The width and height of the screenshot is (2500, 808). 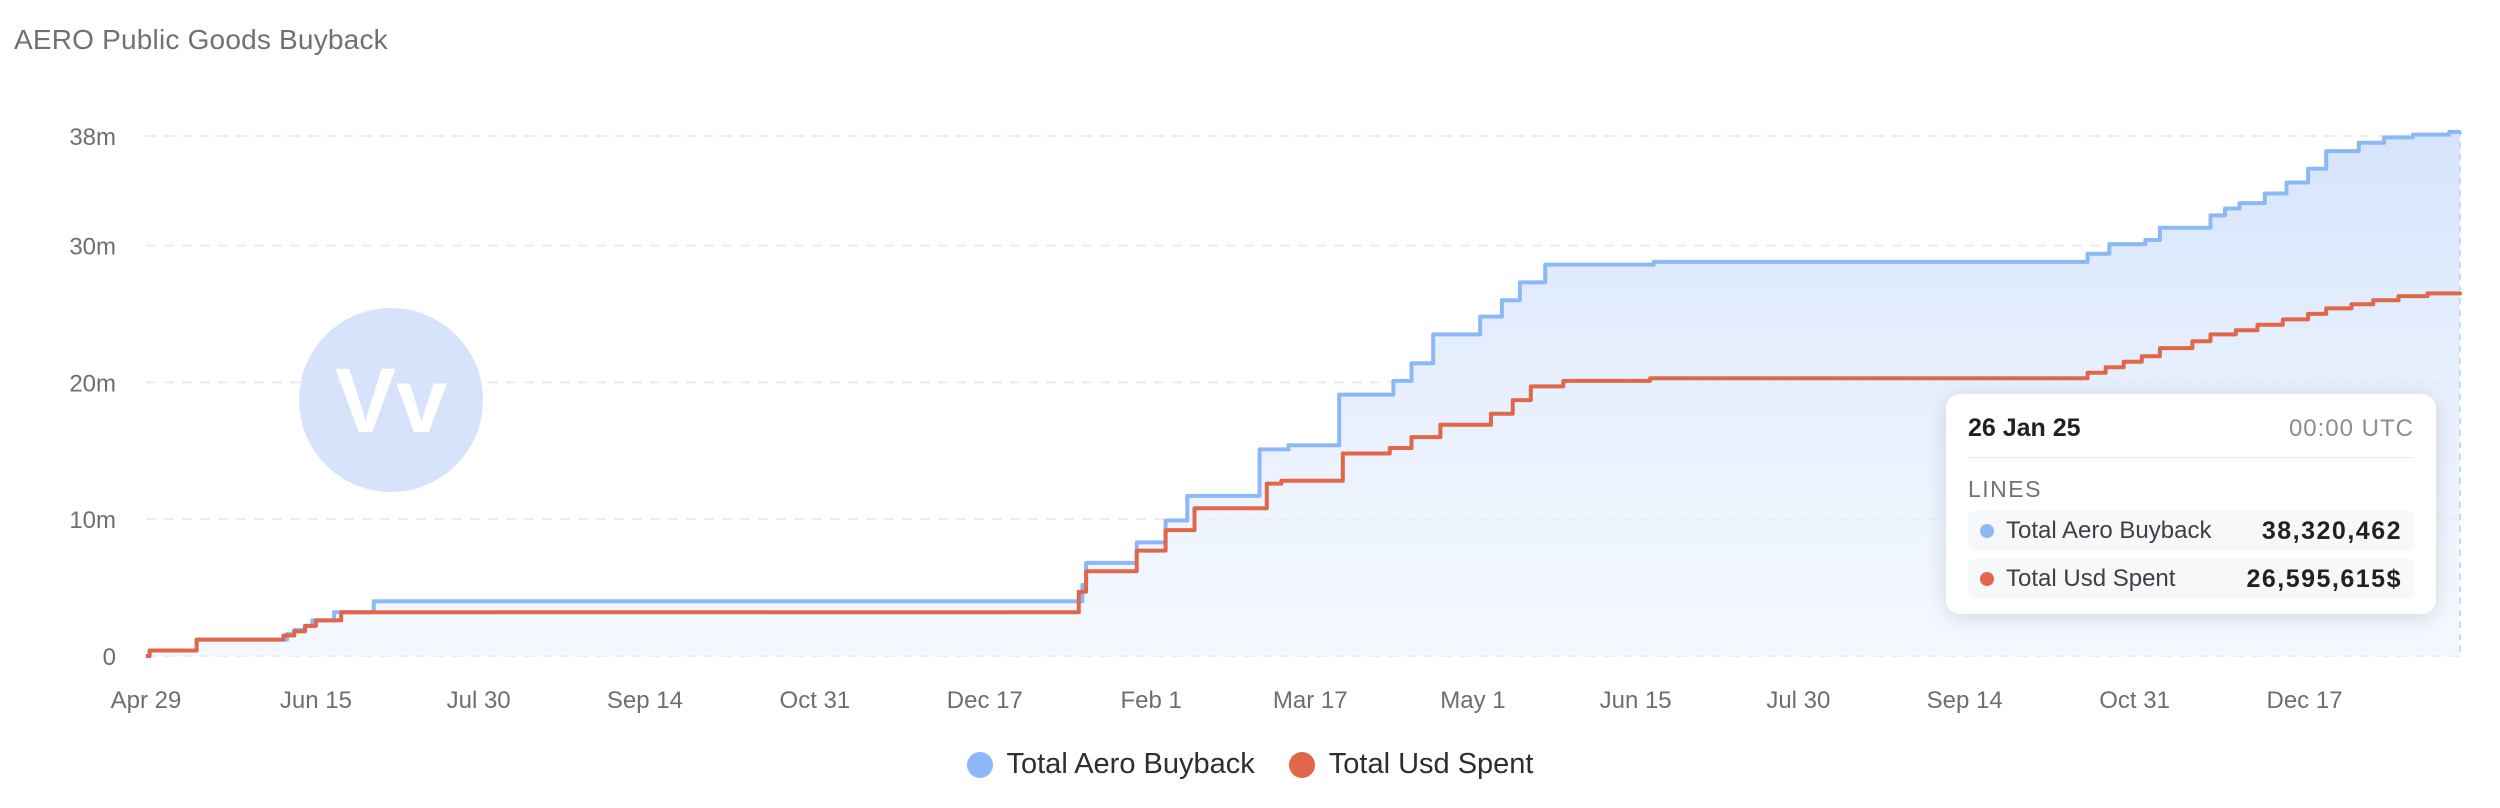 I want to click on legend-label: Total Usd Spent, so click(x=1431, y=764).